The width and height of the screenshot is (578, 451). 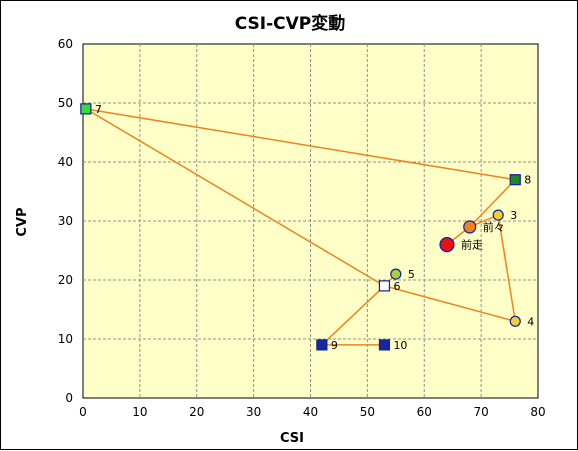 What do you see at coordinates (65, 339) in the screenshot?
I see `y-tick-label: 10` at bounding box center [65, 339].